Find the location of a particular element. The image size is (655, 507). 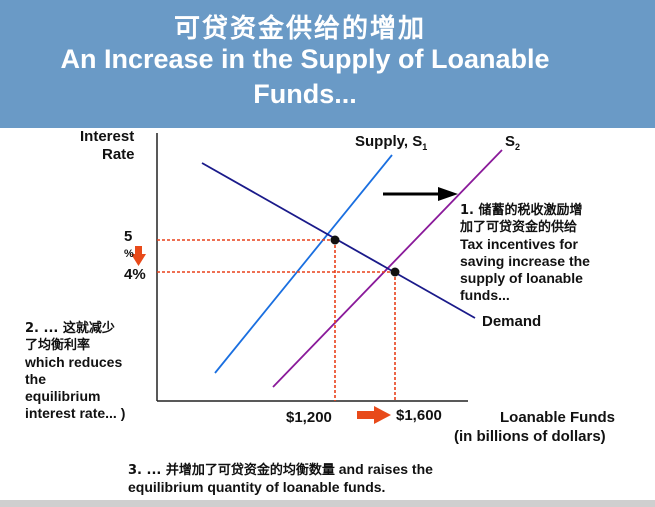

rate-down-arrow-shaft is located at coordinates (138, 250).